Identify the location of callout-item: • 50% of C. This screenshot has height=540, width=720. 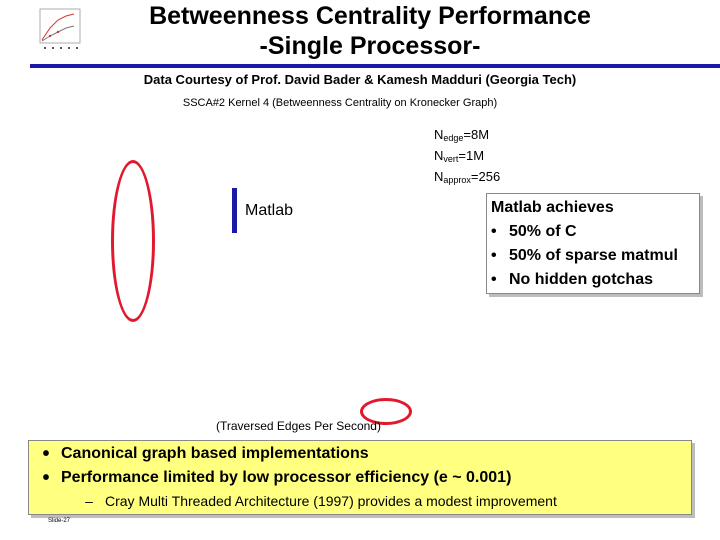
(534, 231).